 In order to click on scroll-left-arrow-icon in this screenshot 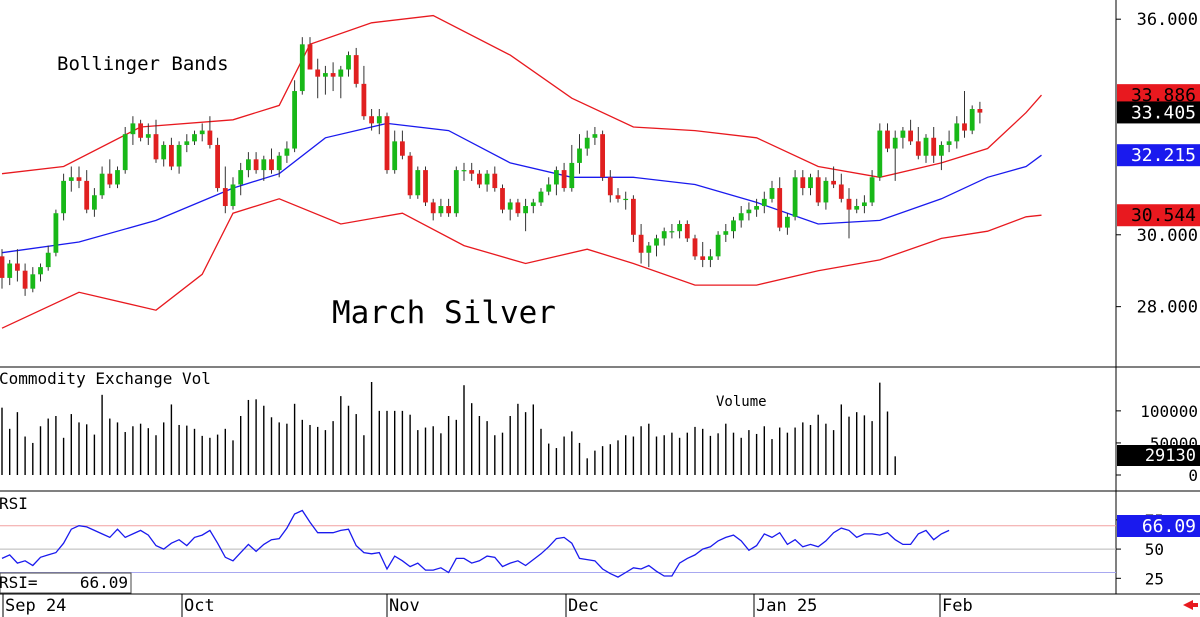, I will do `click(1190, 605)`.